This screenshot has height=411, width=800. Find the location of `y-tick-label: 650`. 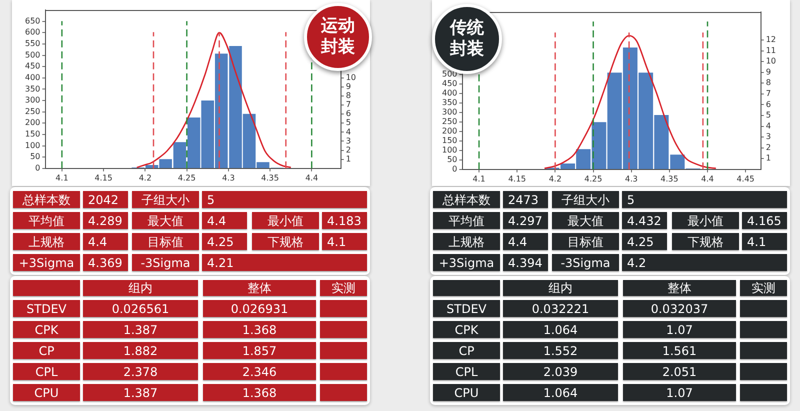

y-tick-label: 650 is located at coordinates (32, 21).